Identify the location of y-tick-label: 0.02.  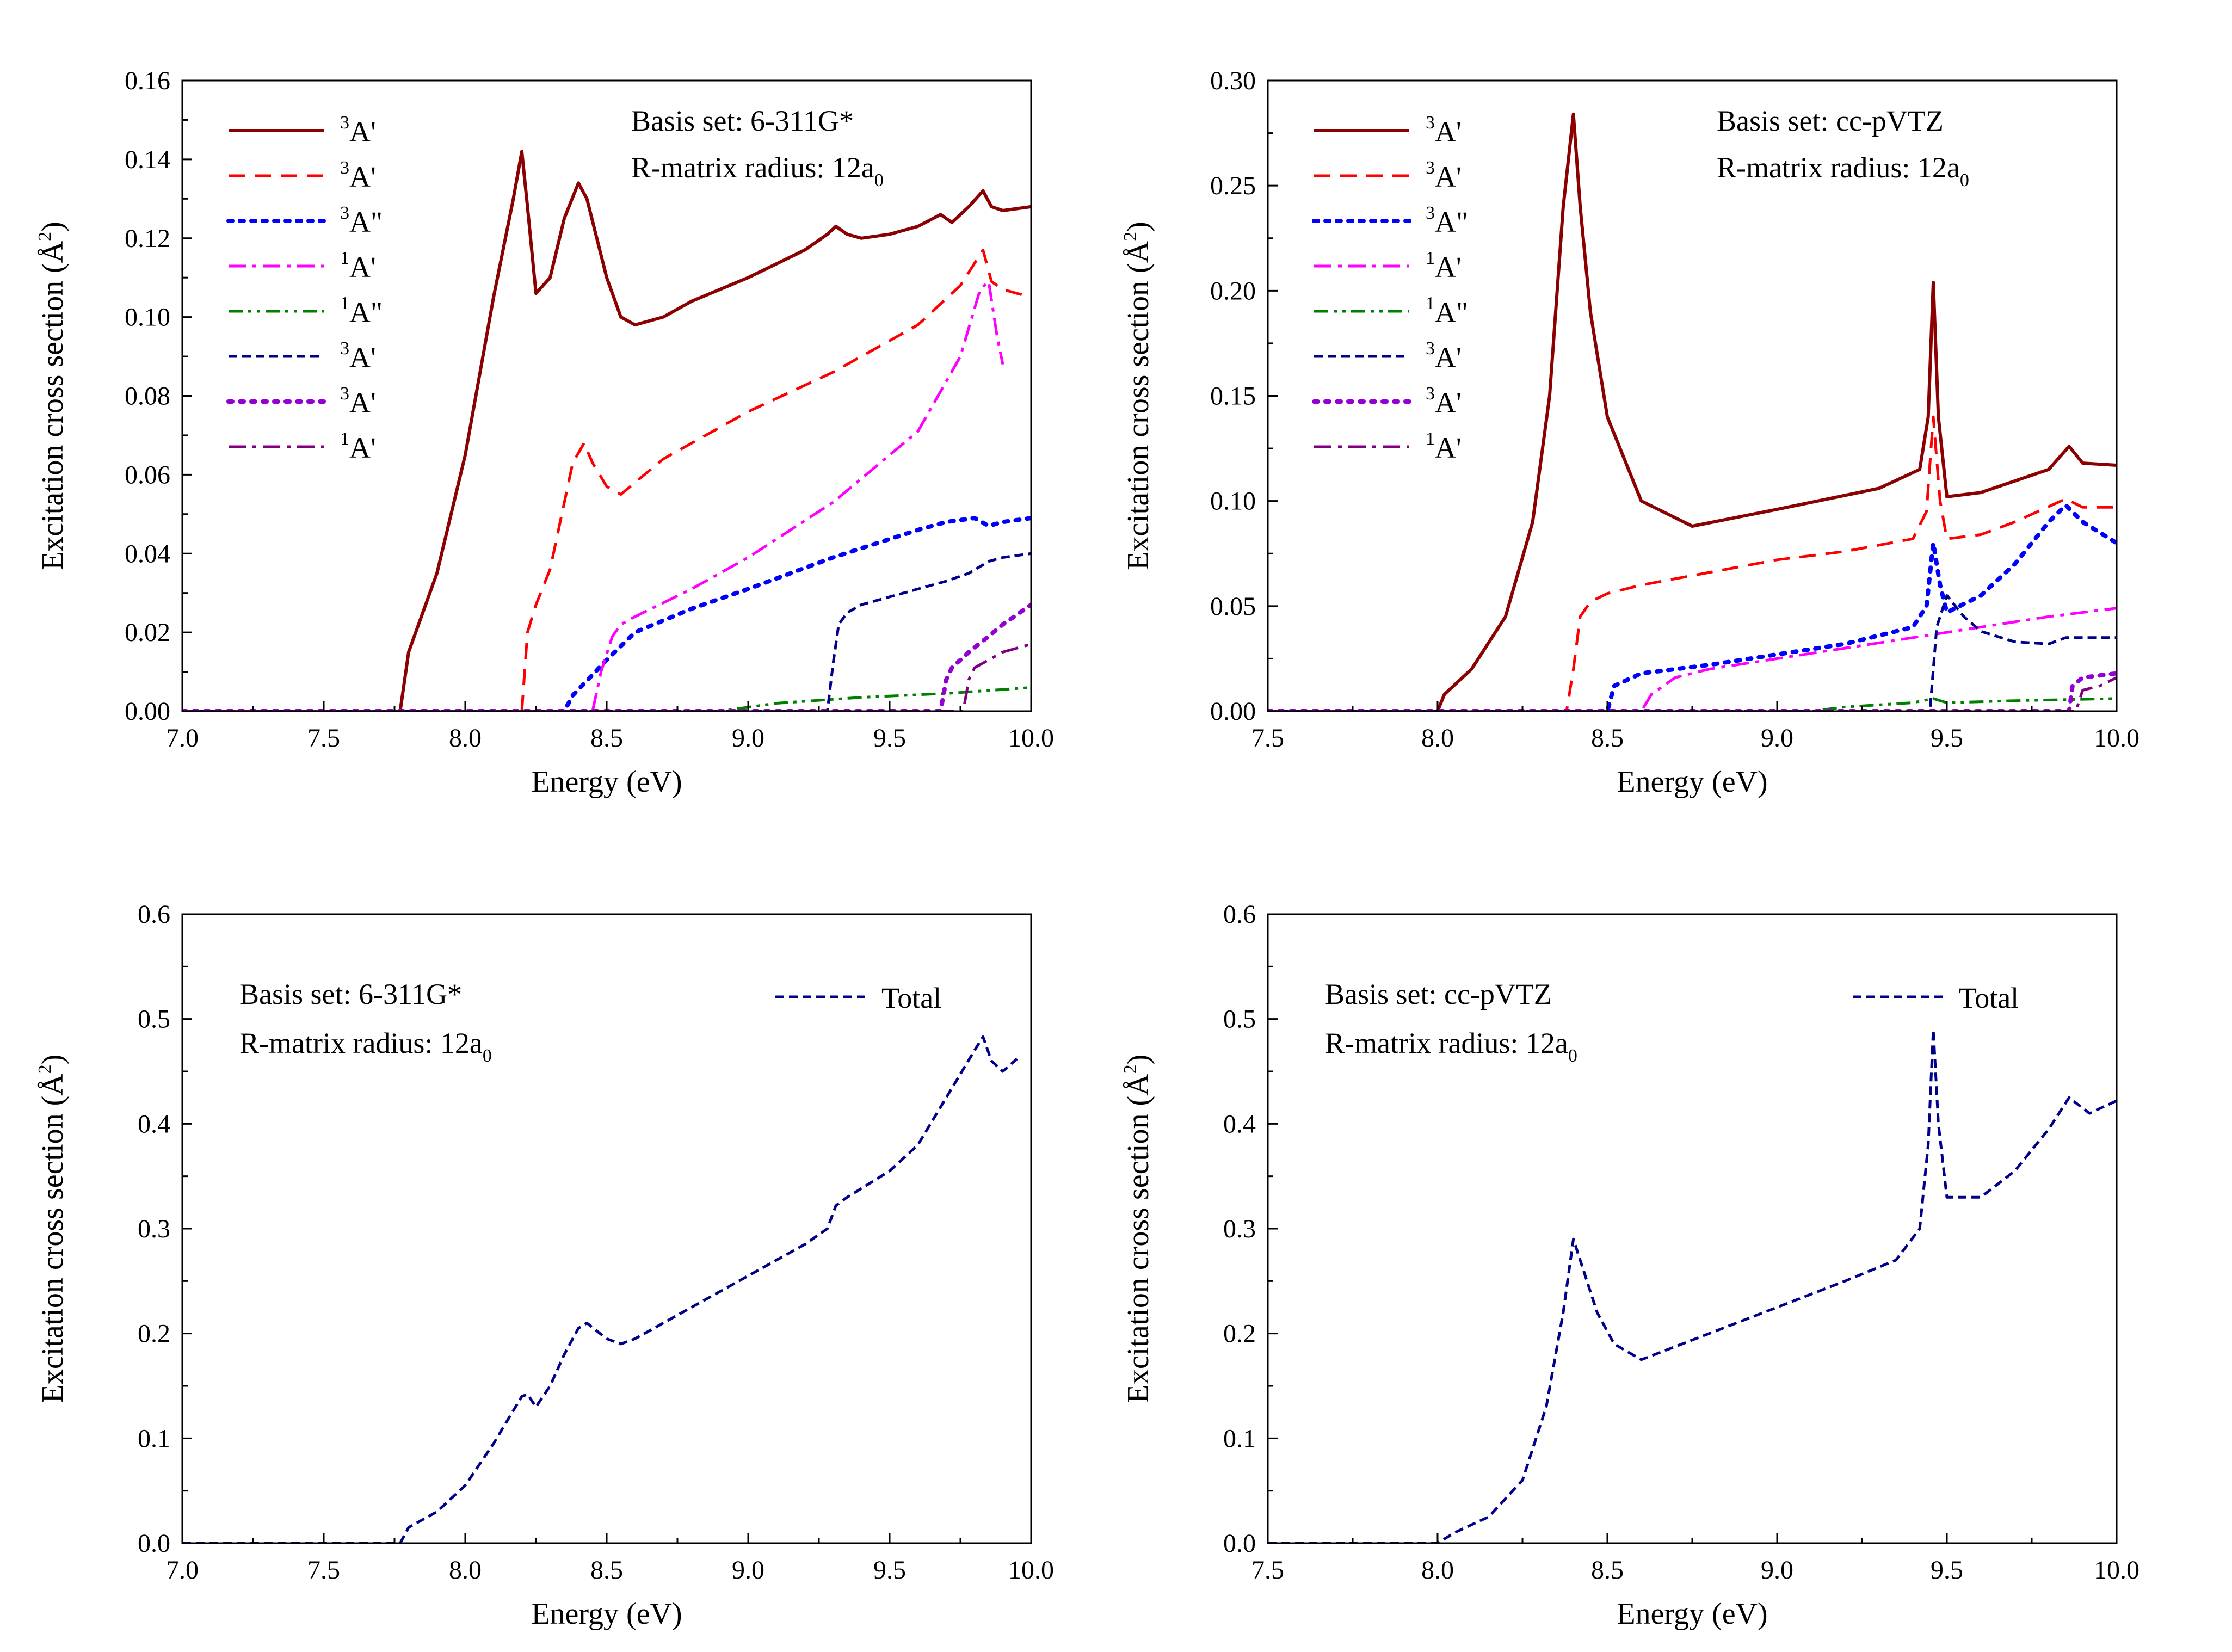
(147, 632).